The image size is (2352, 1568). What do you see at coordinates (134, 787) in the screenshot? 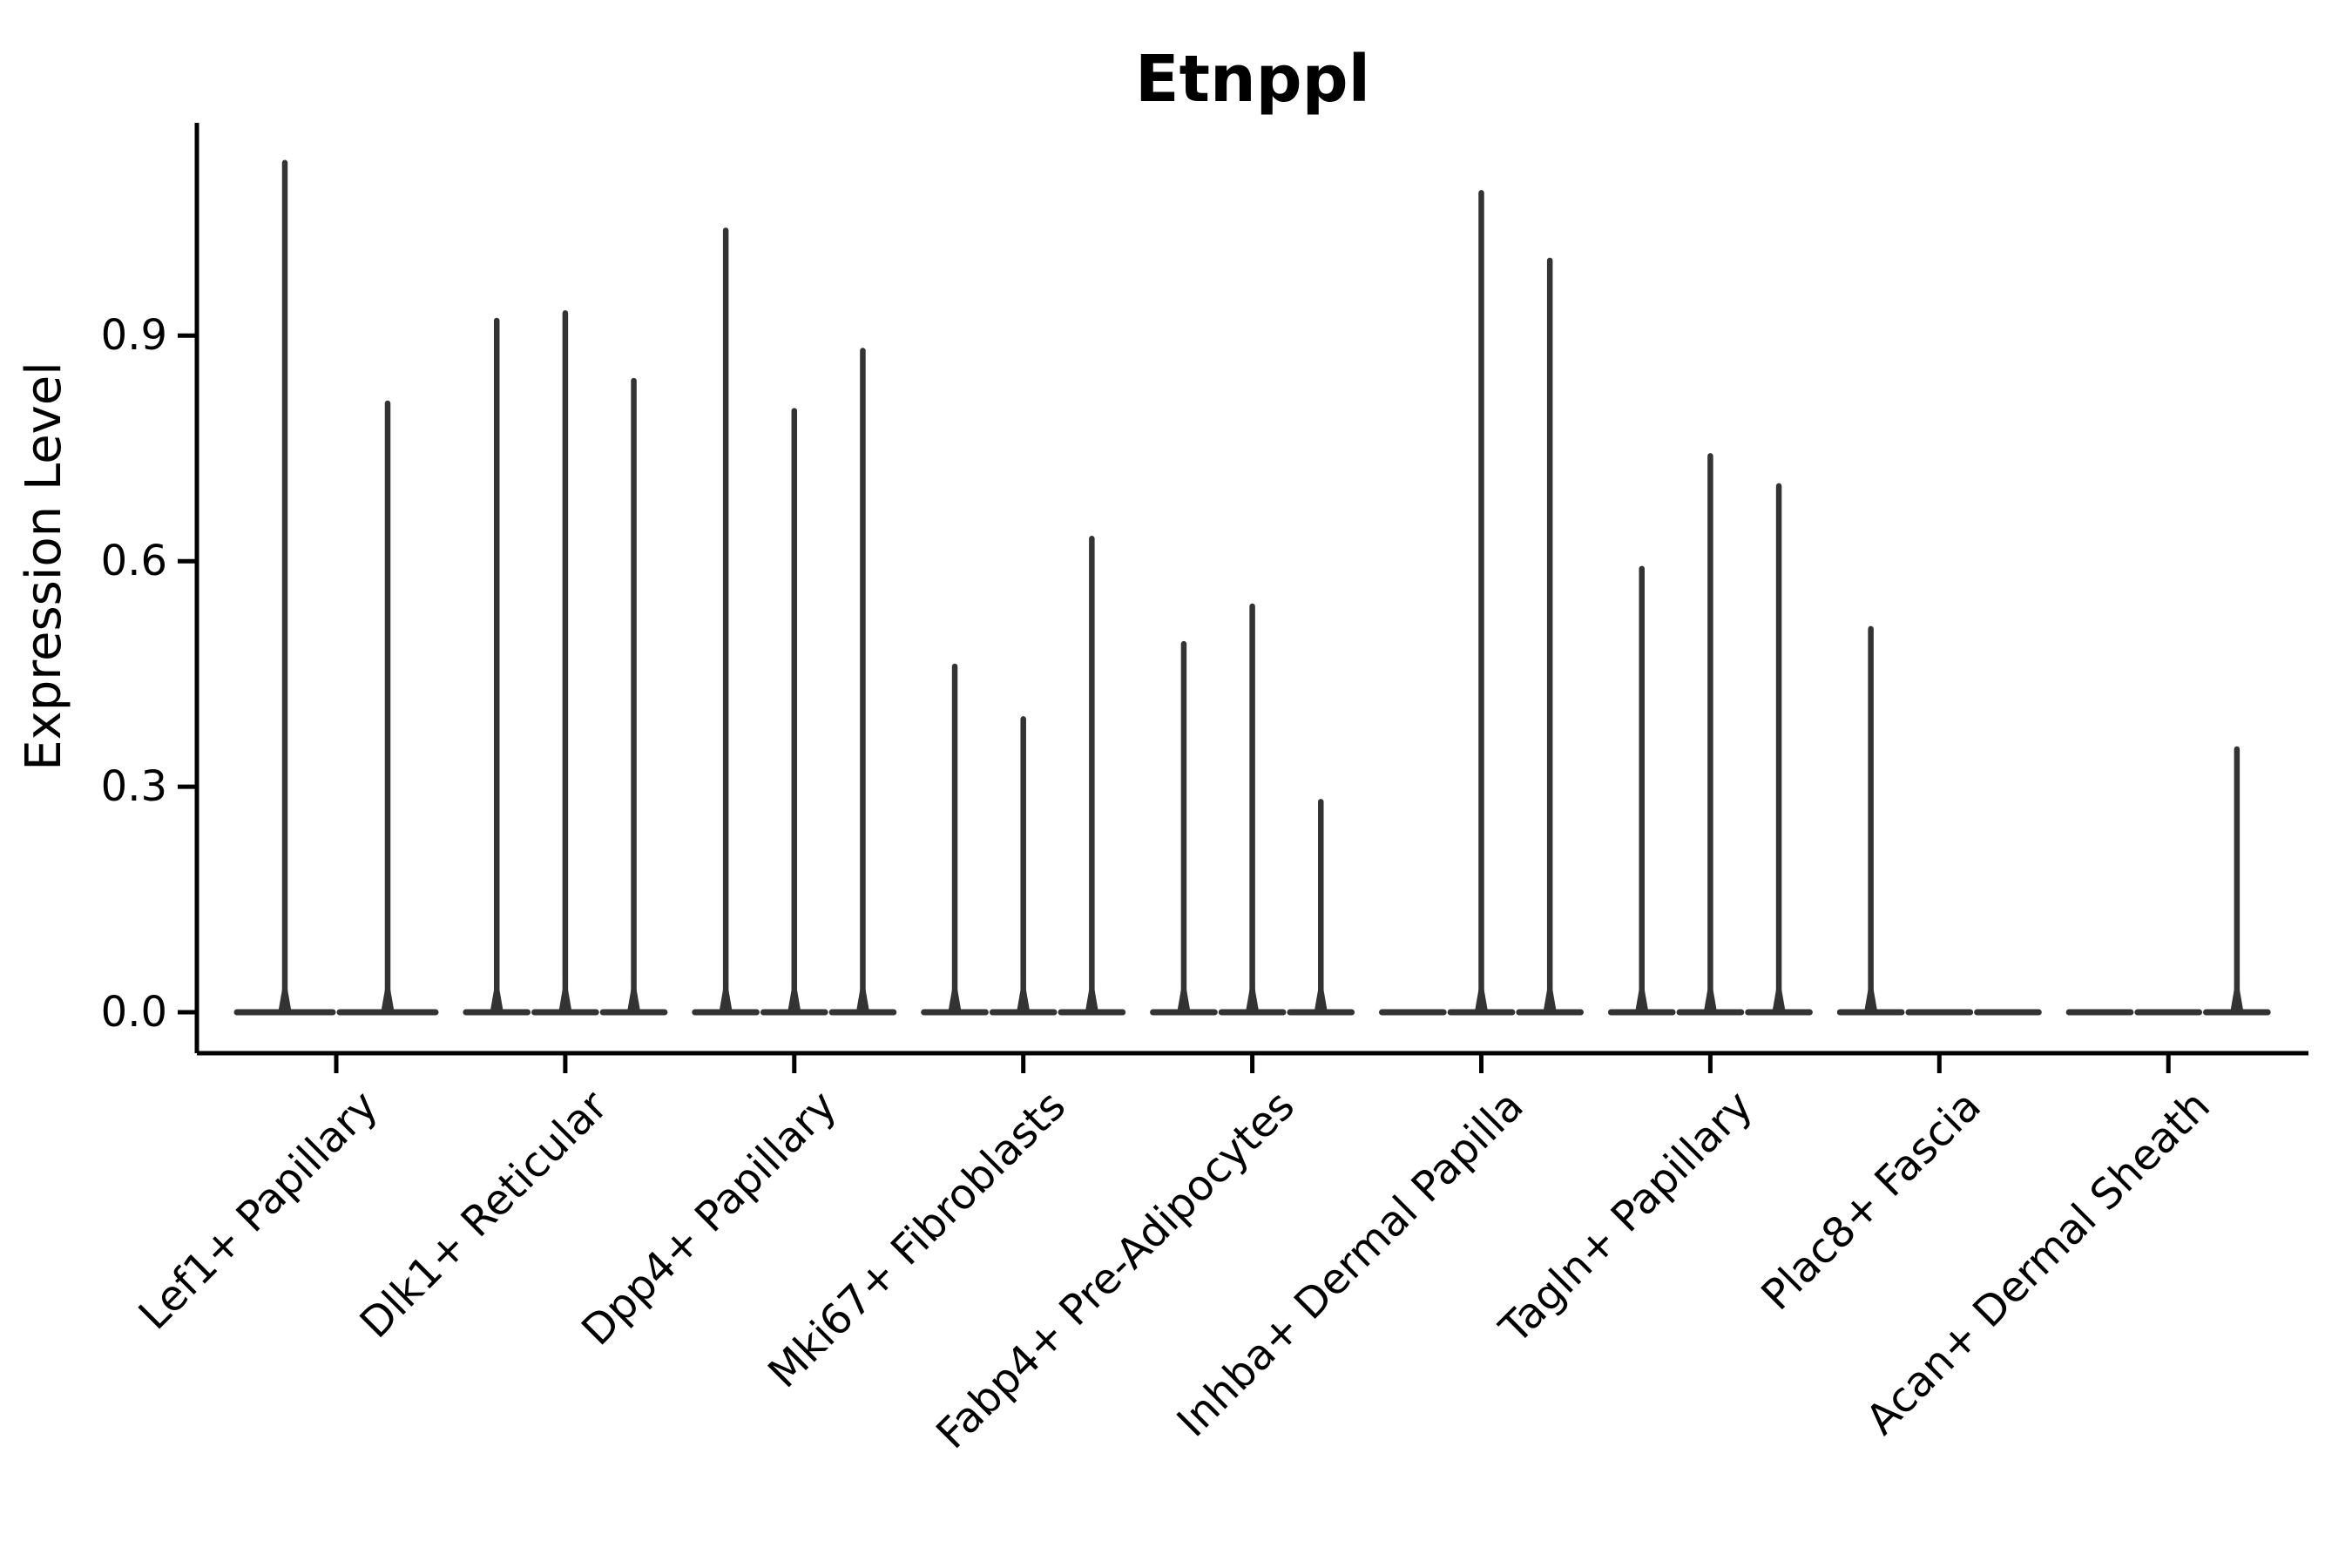
I see `y-tick-label: 0.3` at bounding box center [134, 787].